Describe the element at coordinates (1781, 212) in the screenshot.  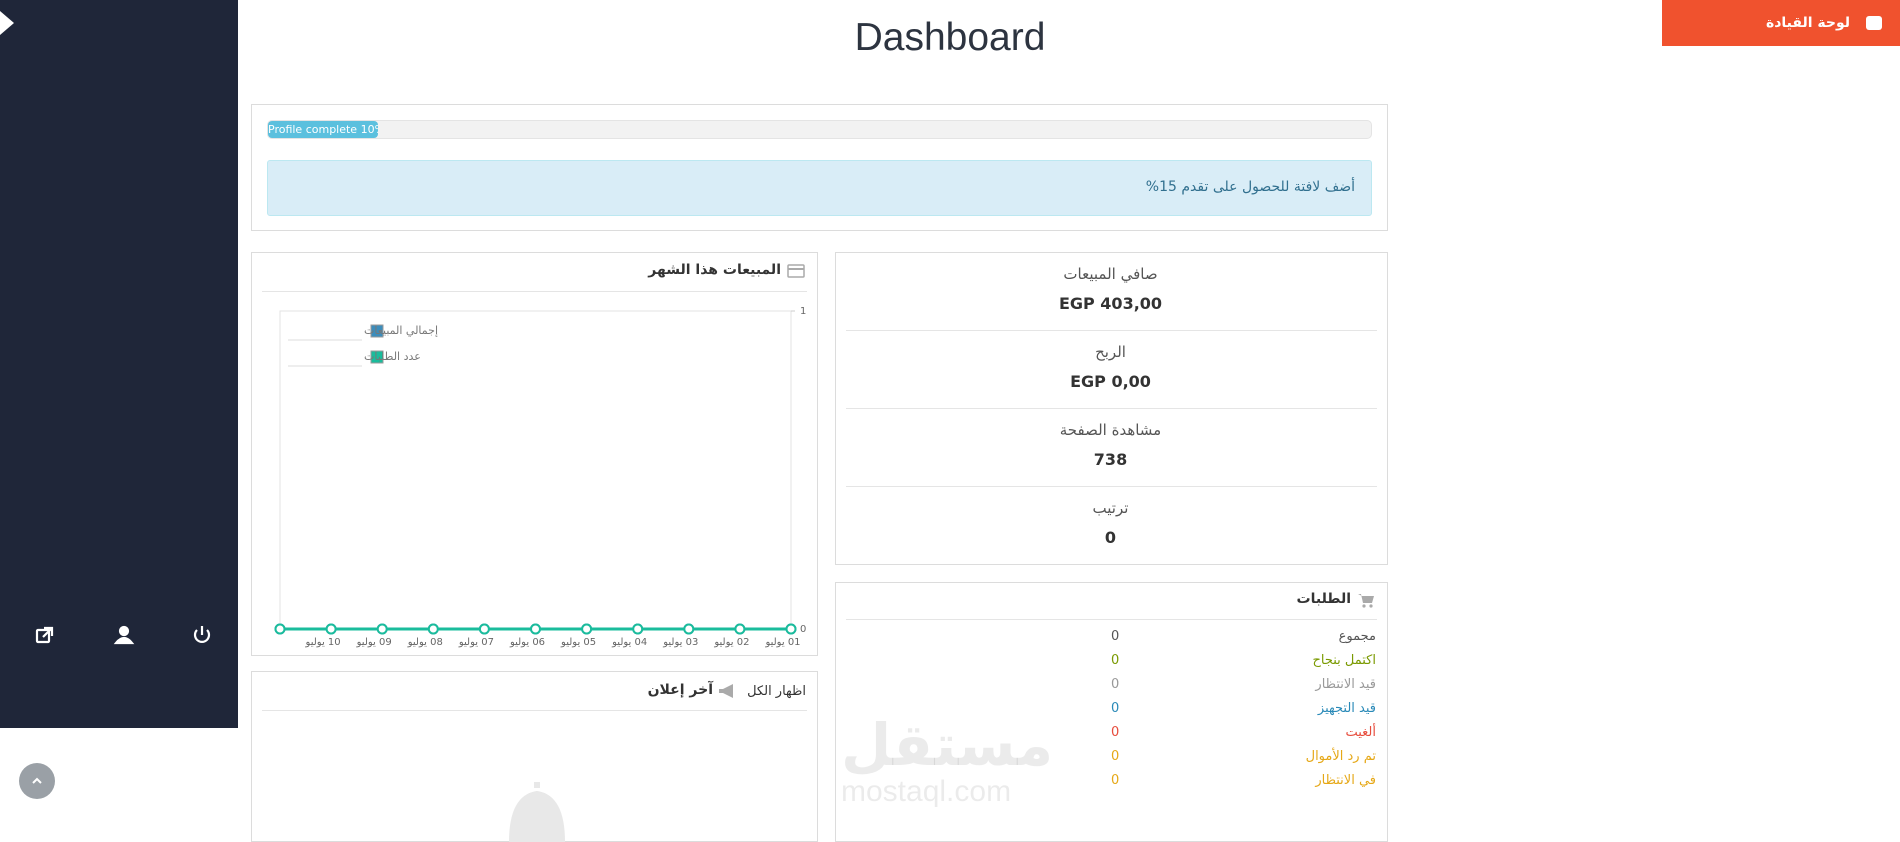
I see `sidebar-item: المراجعات` at that location.